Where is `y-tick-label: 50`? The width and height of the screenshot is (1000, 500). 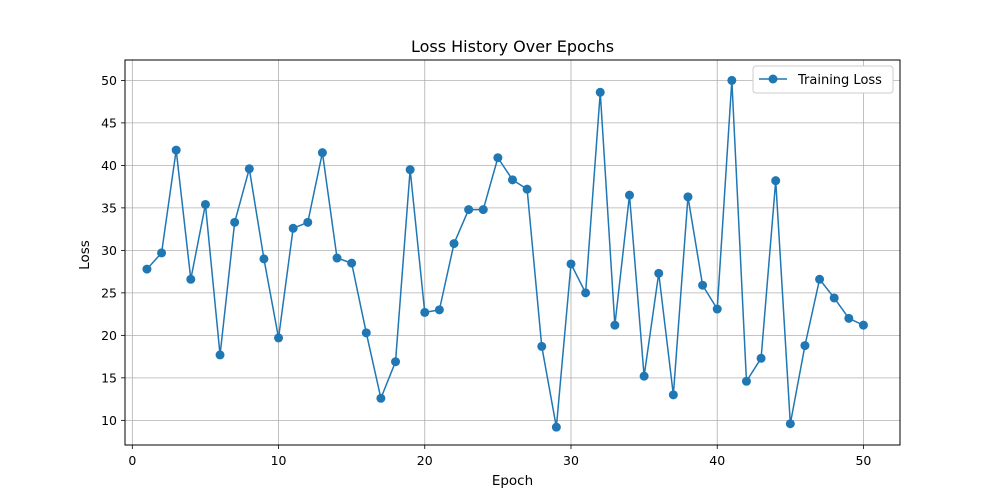
y-tick-label: 50 is located at coordinates (109, 80).